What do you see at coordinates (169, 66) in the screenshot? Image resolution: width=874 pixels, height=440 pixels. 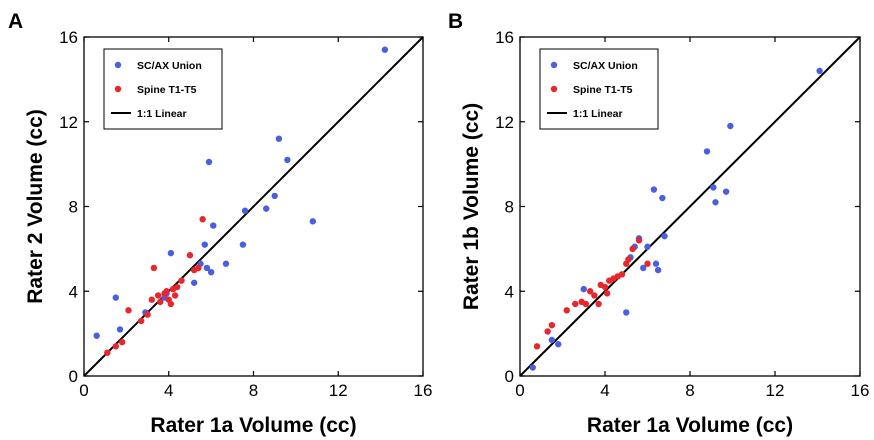 I see `legend-label: SC/AX Union` at bounding box center [169, 66].